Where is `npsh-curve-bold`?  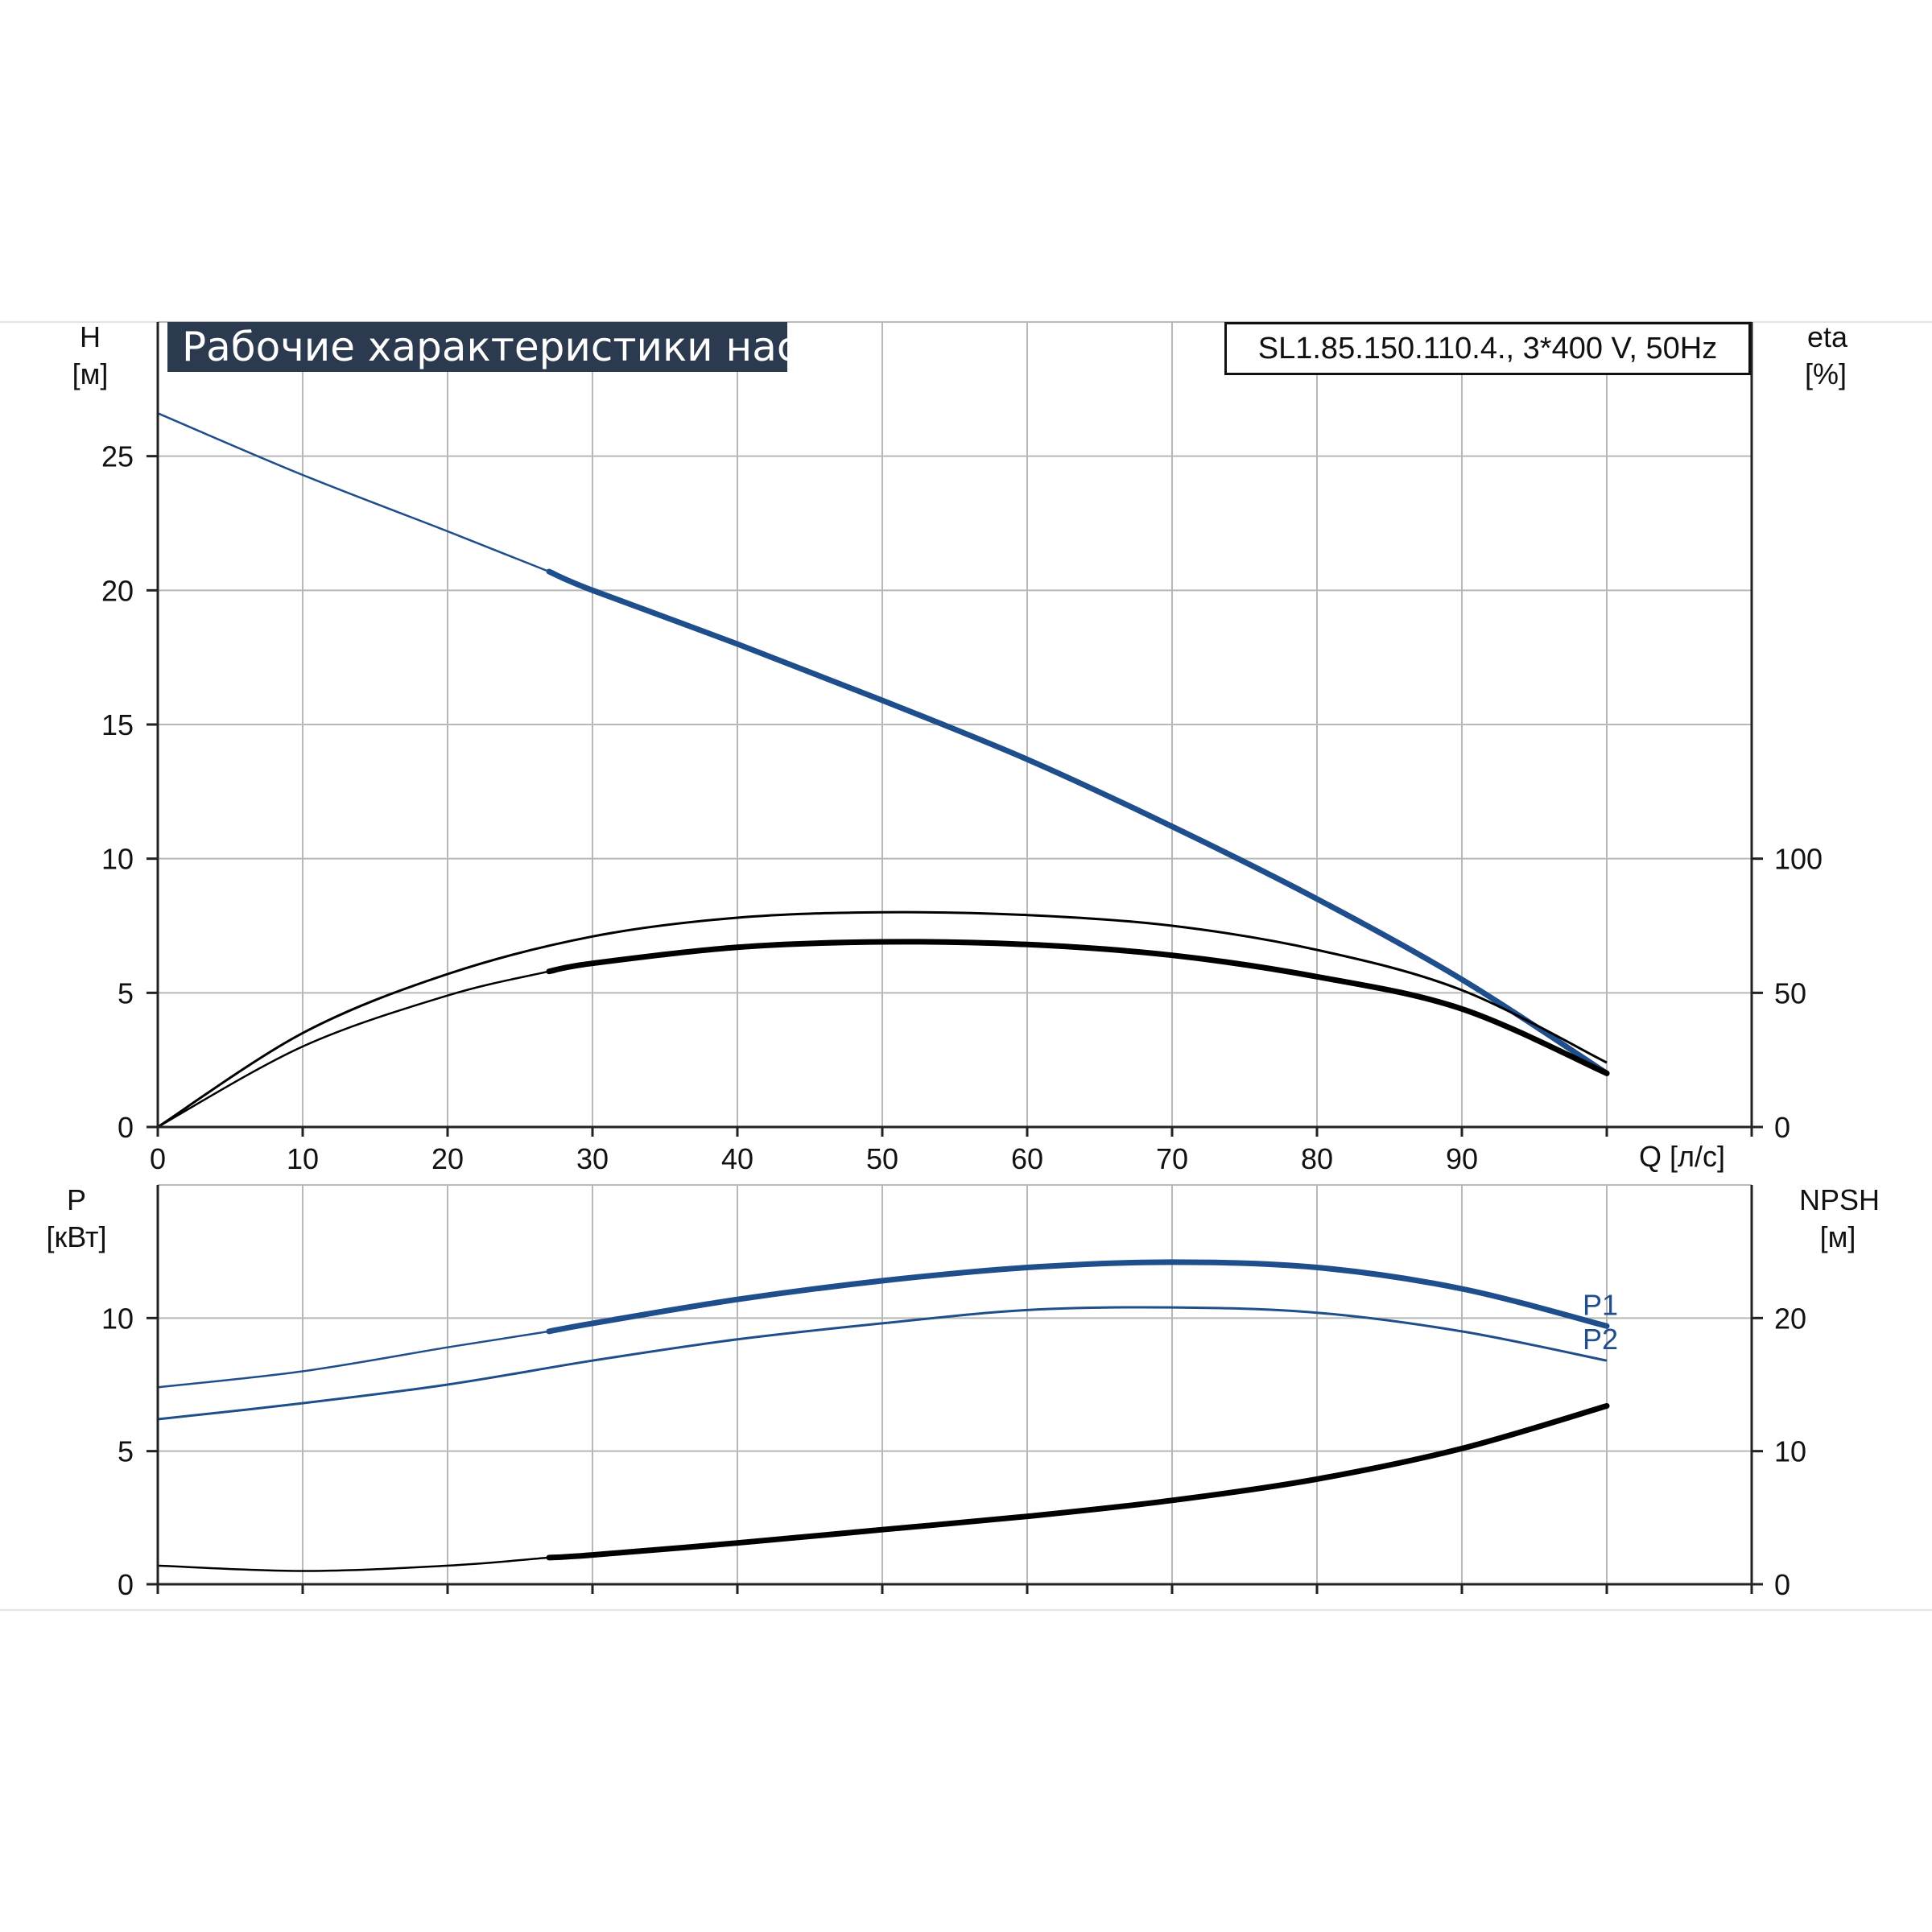
npsh-curve-bold is located at coordinates (1078, 1482).